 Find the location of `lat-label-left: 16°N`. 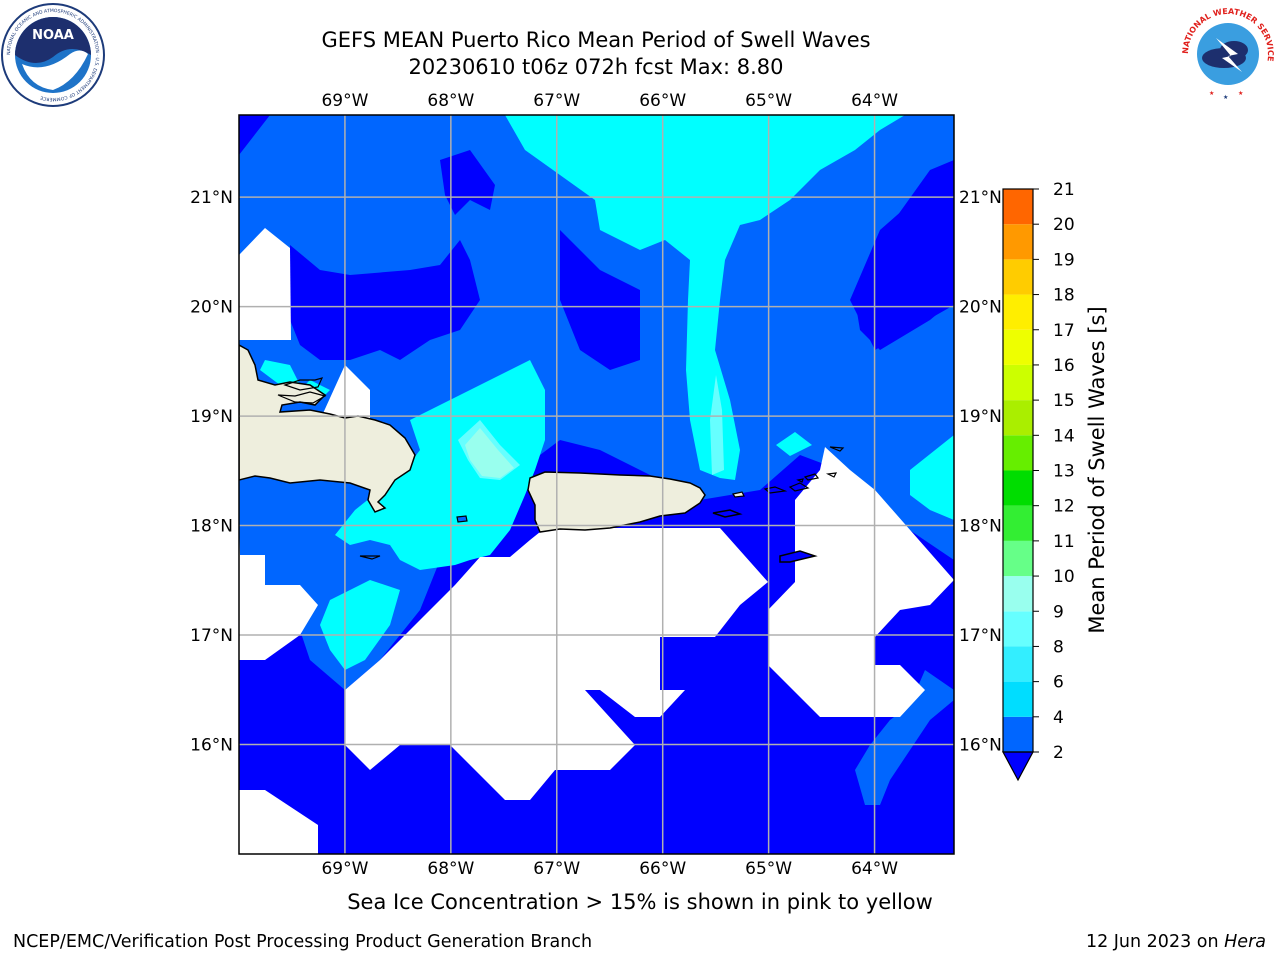

lat-label-left: 16°N is located at coordinates (211, 746).